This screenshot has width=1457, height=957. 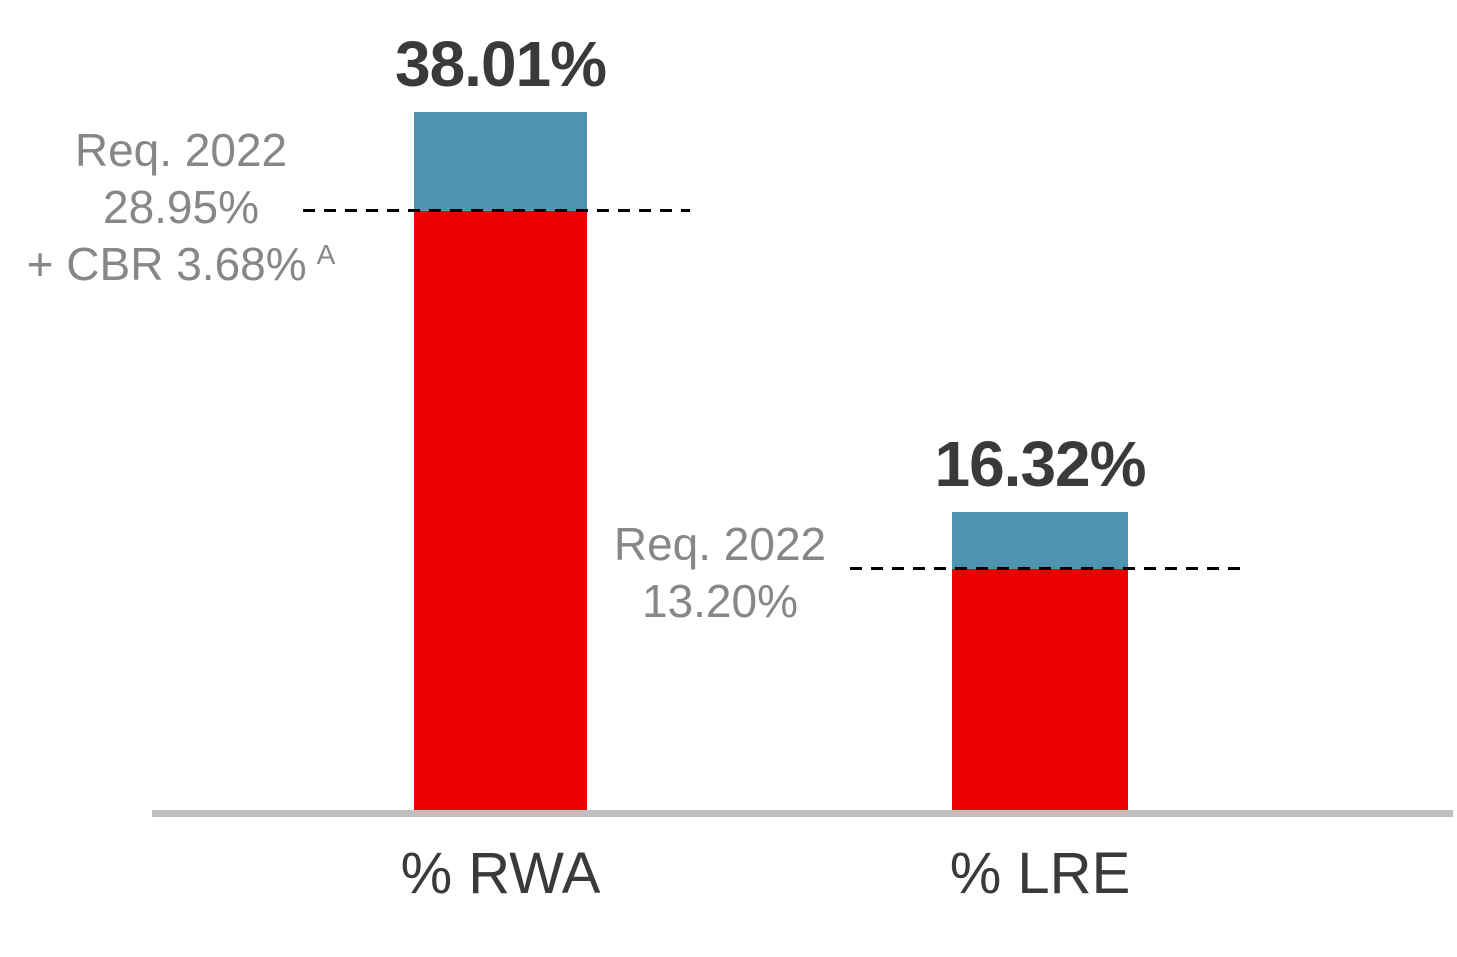 What do you see at coordinates (719, 601) in the screenshot?
I see `requirement-label-line: 13.20%` at bounding box center [719, 601].